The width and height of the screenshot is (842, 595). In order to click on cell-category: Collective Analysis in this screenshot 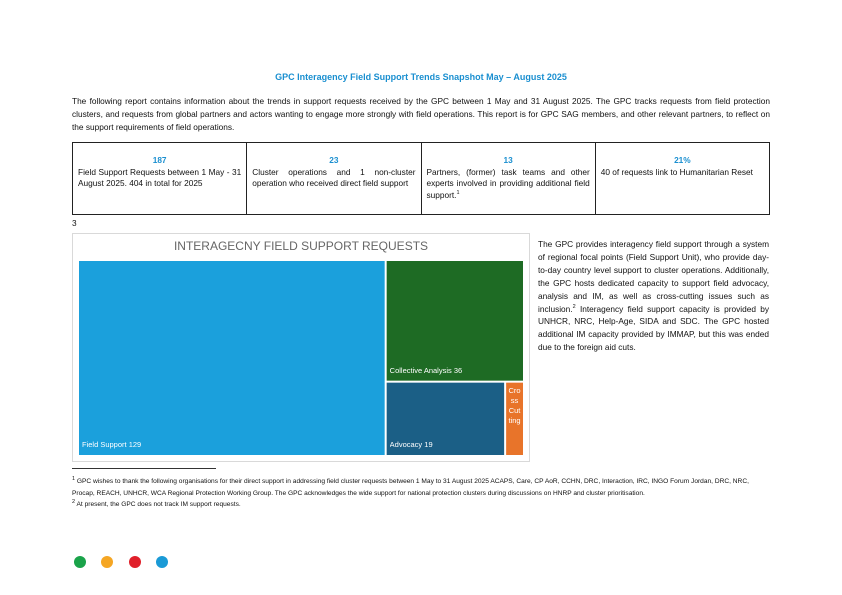, I will do `click(420, 370)`.